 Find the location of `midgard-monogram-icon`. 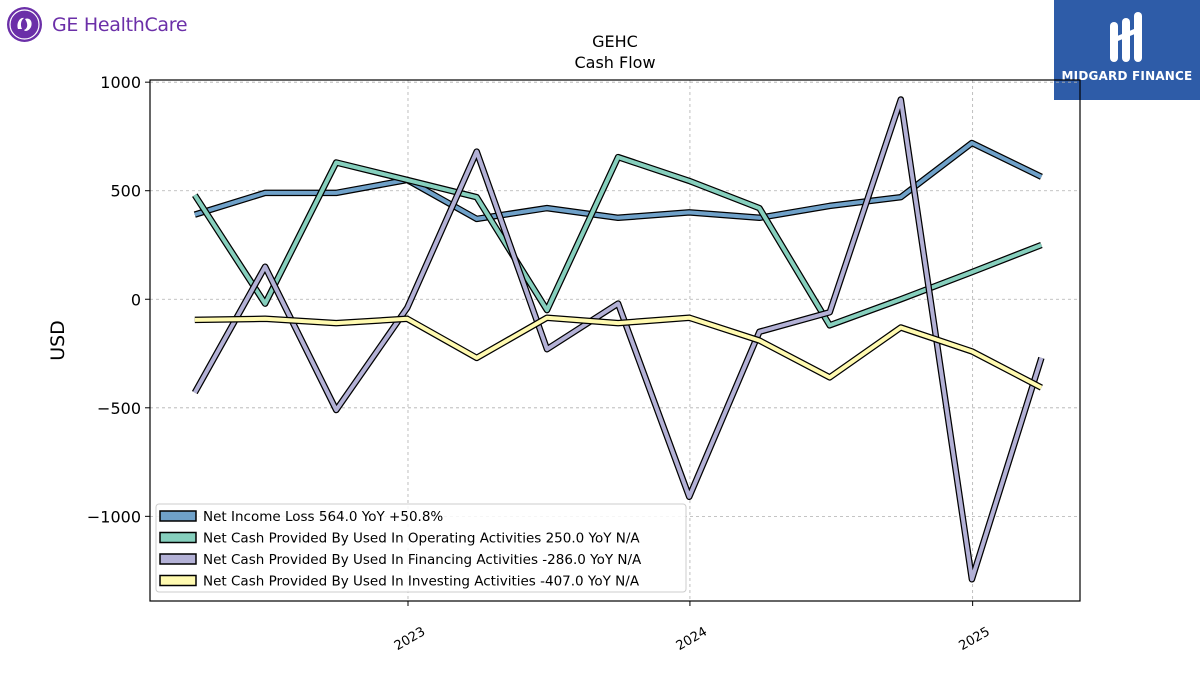

midgard-monogram-icon is located at coordinates (1126, 37).